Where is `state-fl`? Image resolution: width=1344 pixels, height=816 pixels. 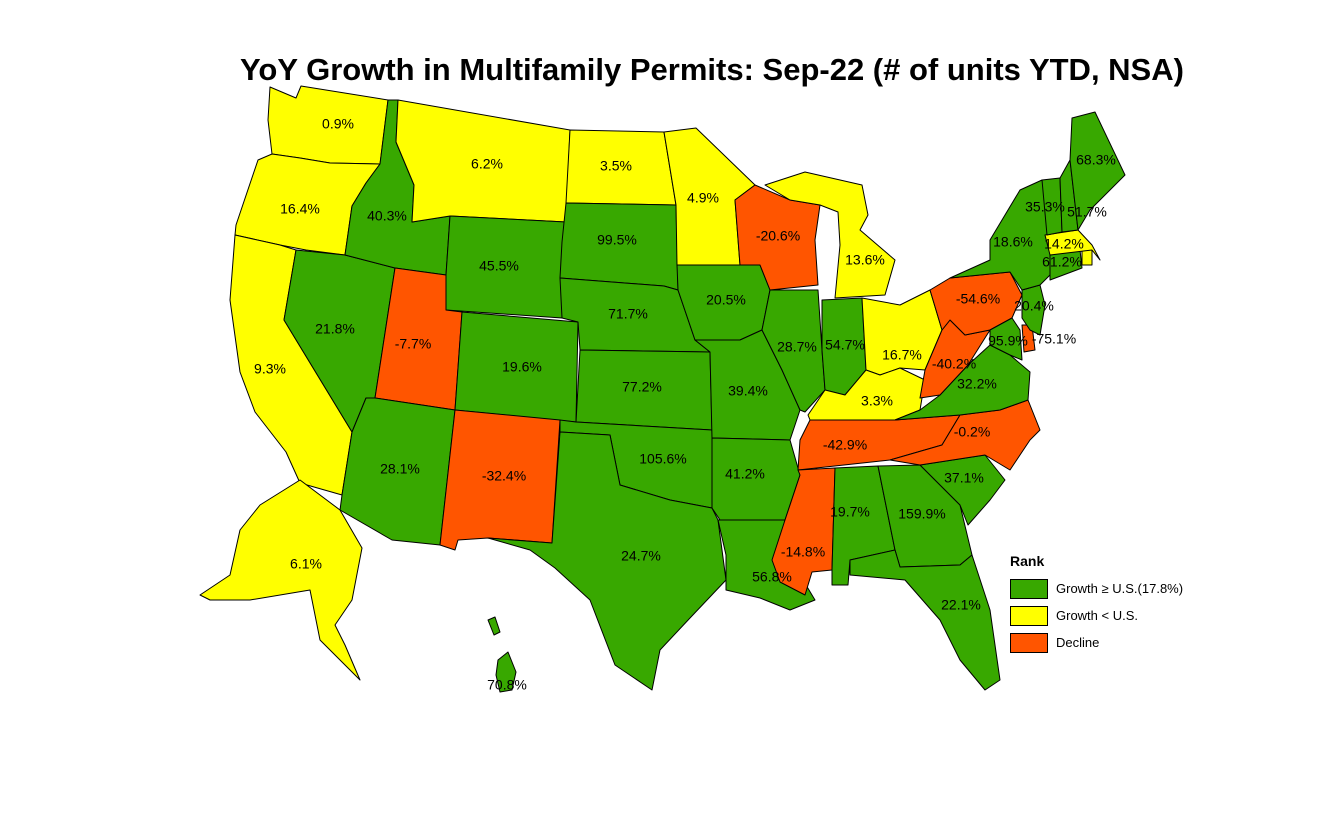
state-fl is located at coordinates (925, 620).